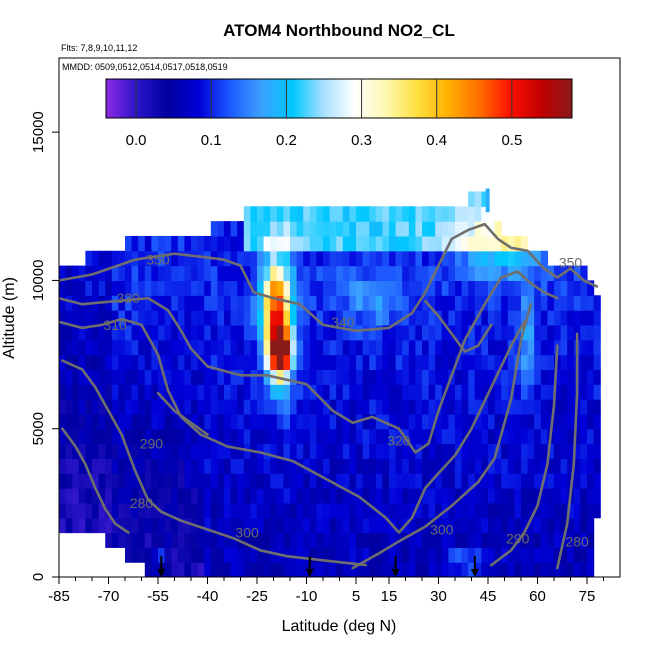  I want to click on colorbar-tick-label: 0.2, so click(286, 140).